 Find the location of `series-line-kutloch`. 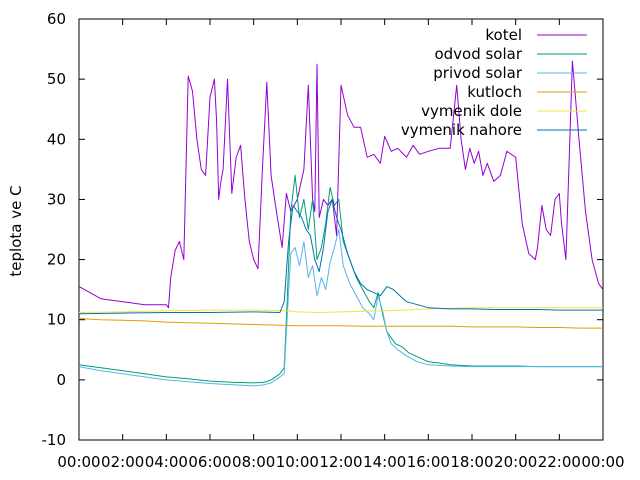

series-line-kutloch is located at coordinates (340, 323).